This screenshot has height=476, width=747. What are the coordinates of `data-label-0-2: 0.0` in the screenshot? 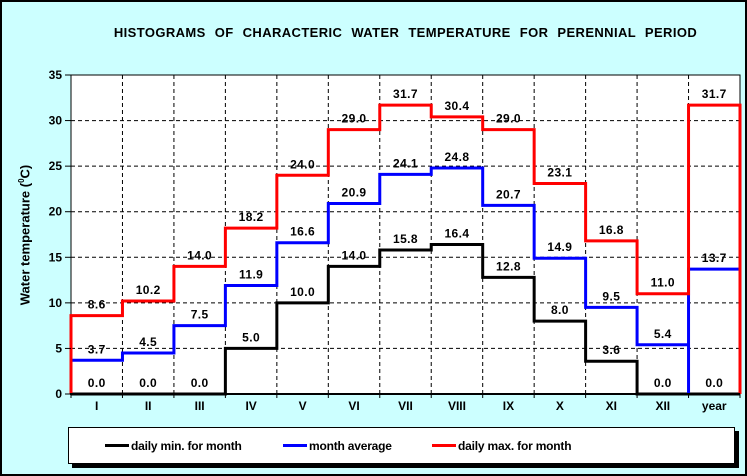 It's located at (200, 383).